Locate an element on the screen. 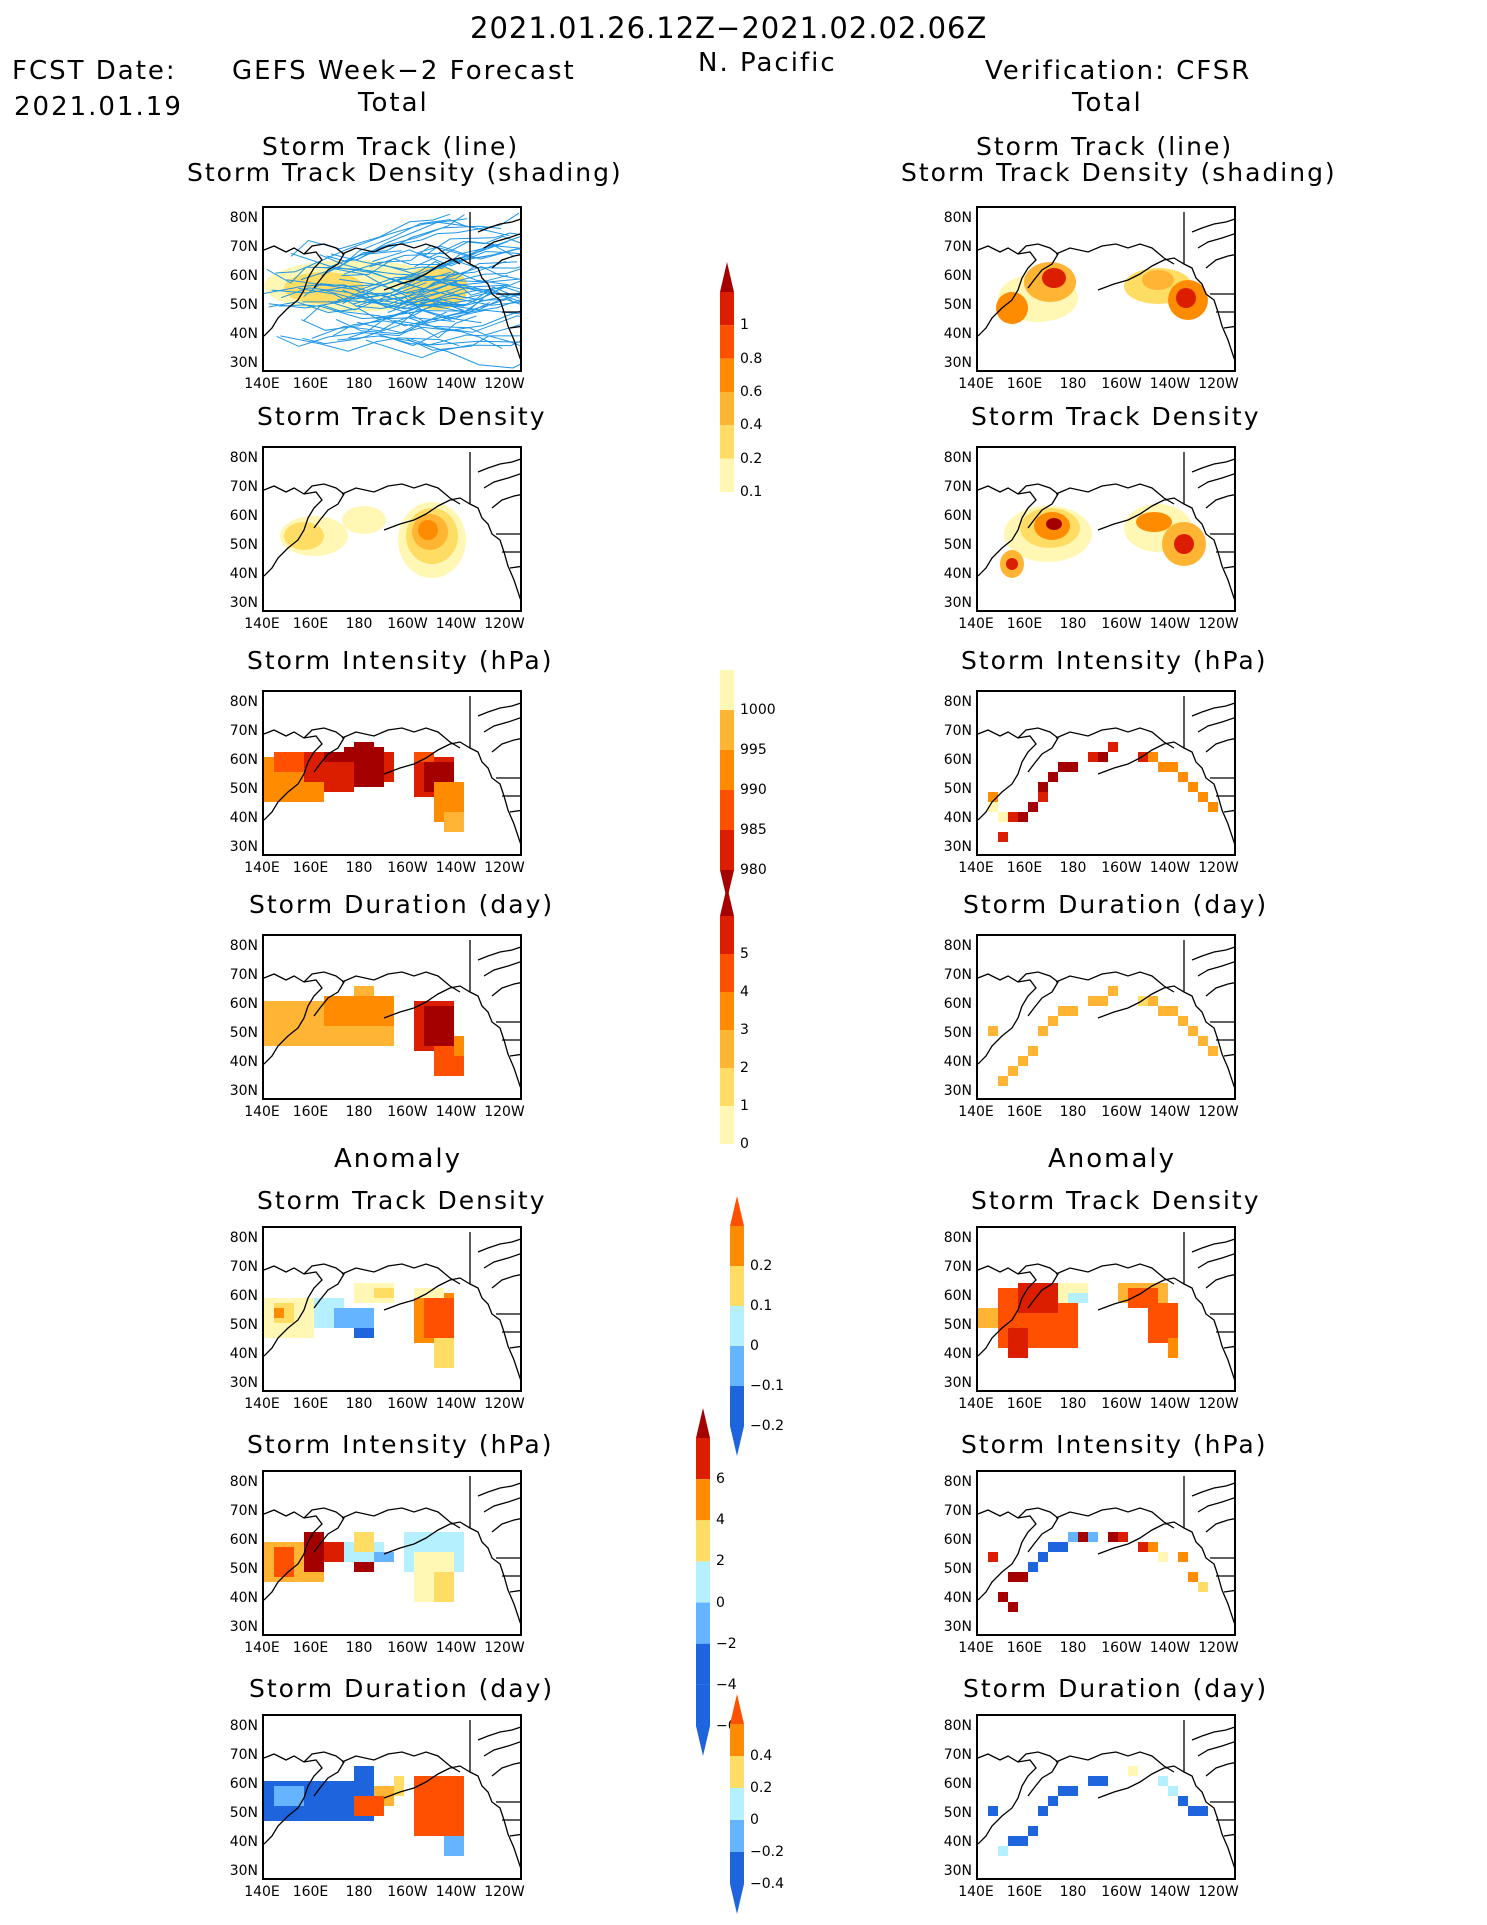  lat-tick-label: 50N is located at coordinates (957, 1813).